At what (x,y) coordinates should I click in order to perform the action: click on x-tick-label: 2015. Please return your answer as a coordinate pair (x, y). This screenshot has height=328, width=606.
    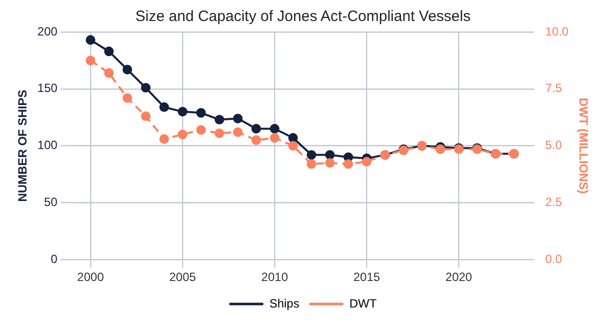
    Looking at the image, I should click on (366, 277).